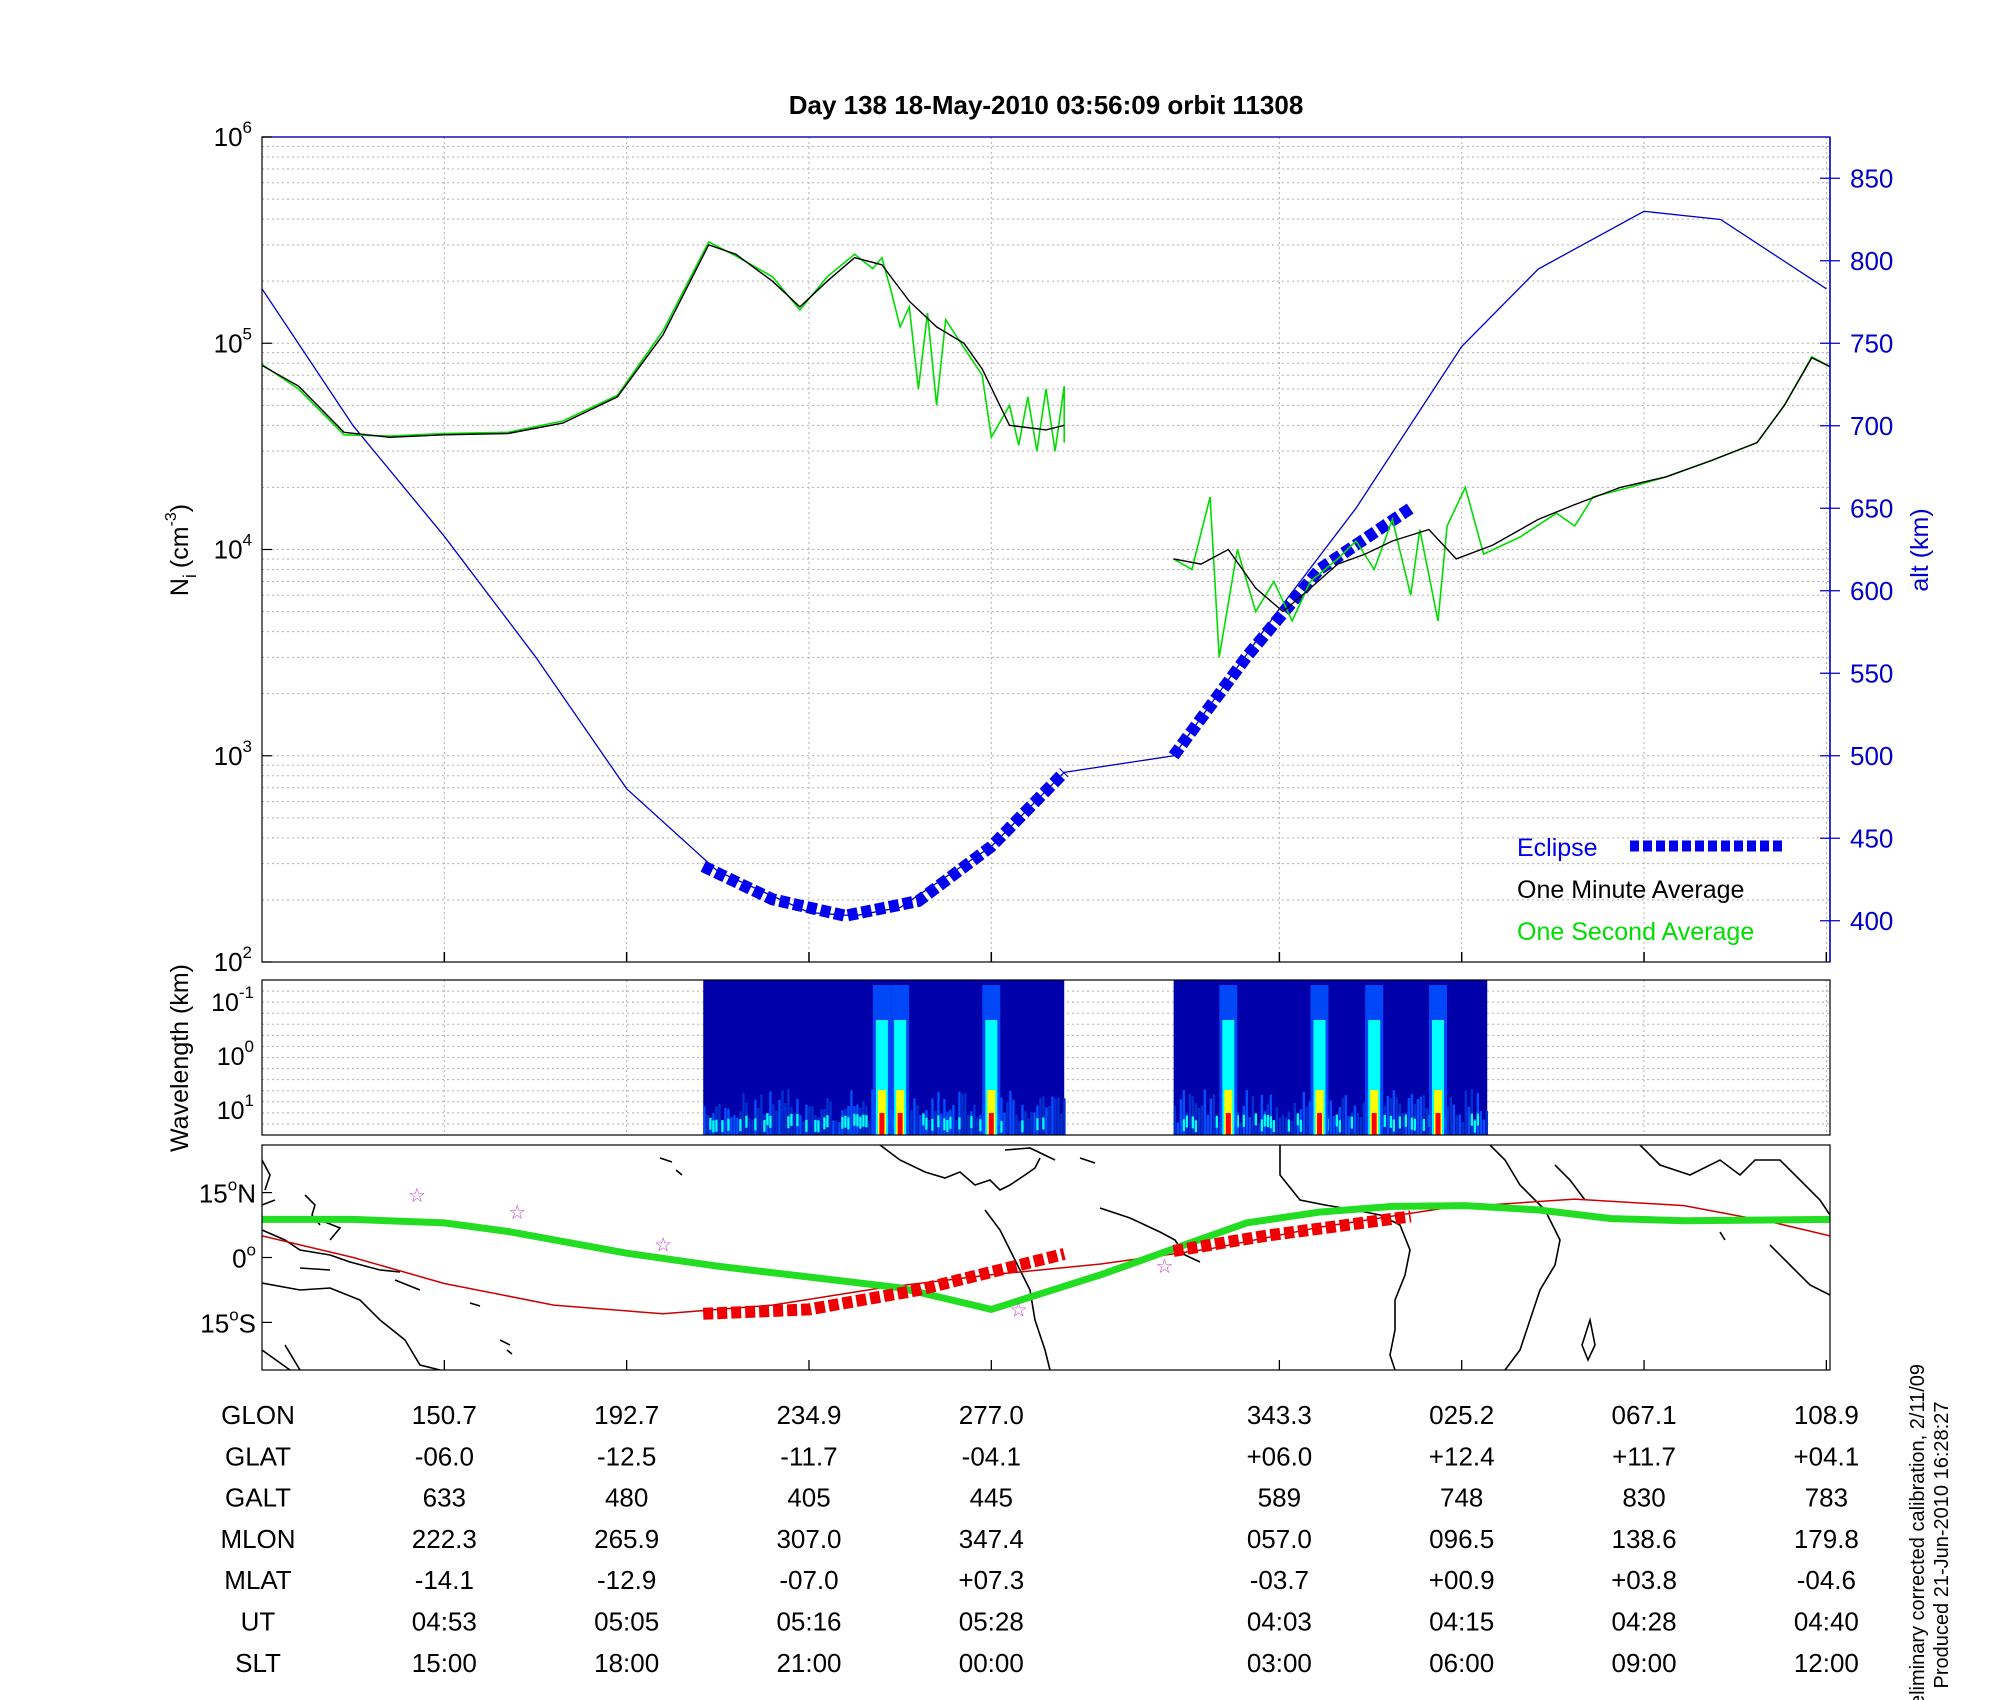 This screenshot has height=1700, width=2000. Describe the element at coordinates (1279, 1456) in the screenshot. I see `table-cell: +06.0` at that location.